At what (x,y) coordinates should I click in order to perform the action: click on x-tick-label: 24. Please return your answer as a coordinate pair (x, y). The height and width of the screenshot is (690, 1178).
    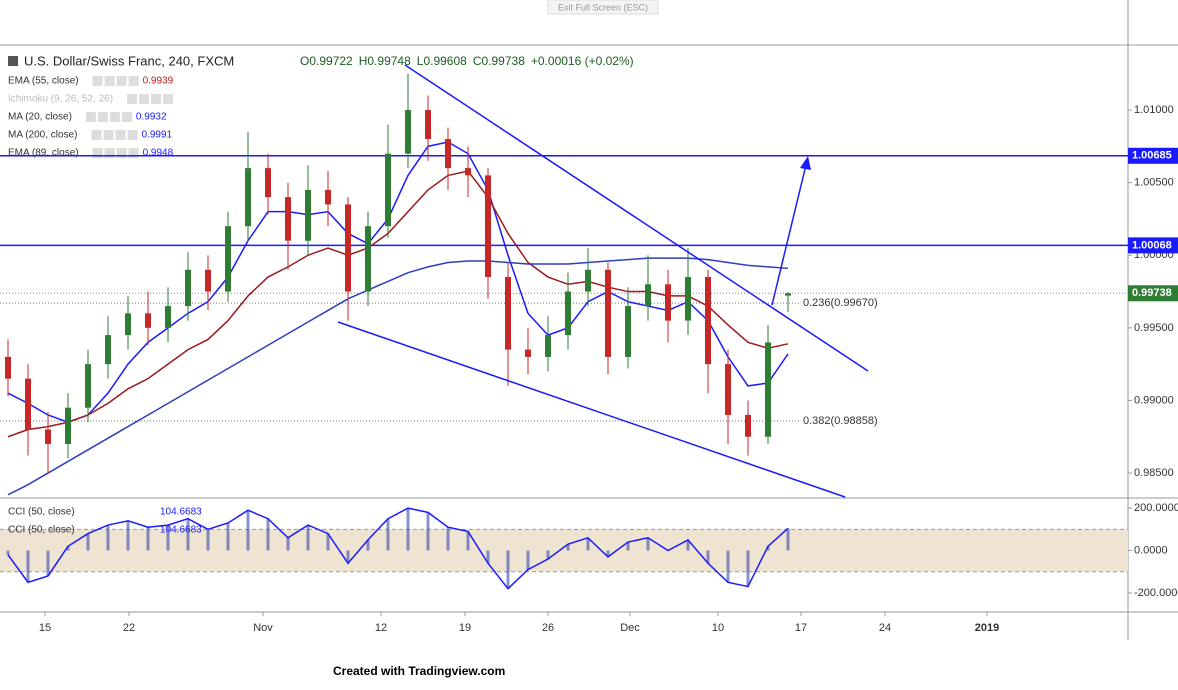
    Looking at the image, I should click on (885, 628).